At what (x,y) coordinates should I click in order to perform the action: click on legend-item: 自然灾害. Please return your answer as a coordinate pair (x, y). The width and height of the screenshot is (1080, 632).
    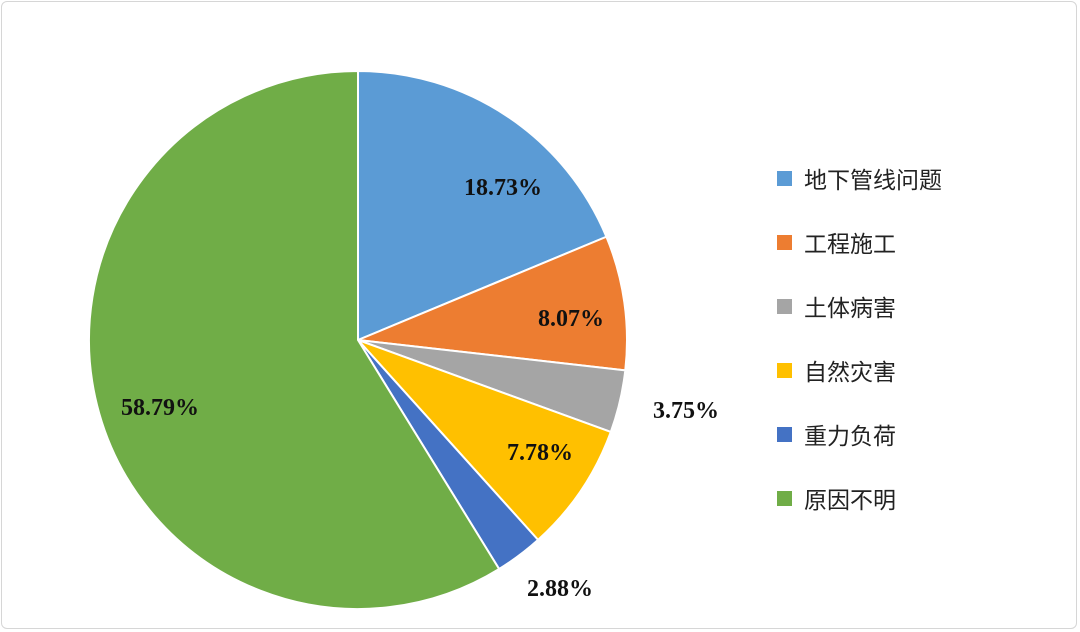
    Looking at the image, I should click on (859, 370).